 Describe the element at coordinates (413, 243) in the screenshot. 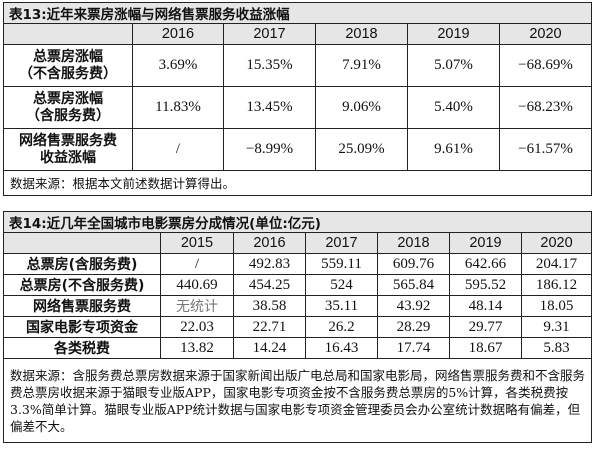

I see `table-14-year: 2018` at that location.